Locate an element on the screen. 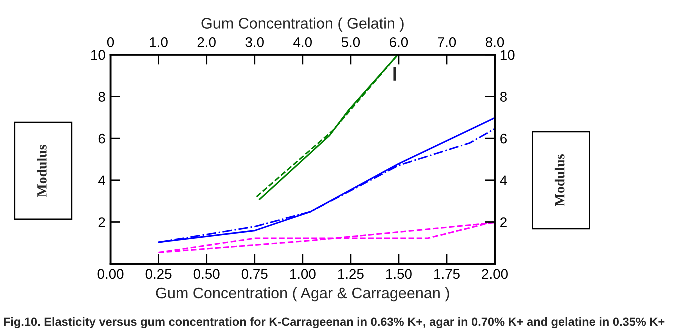  x-tick-label: 1.00 is located at coordinates (303, 274).